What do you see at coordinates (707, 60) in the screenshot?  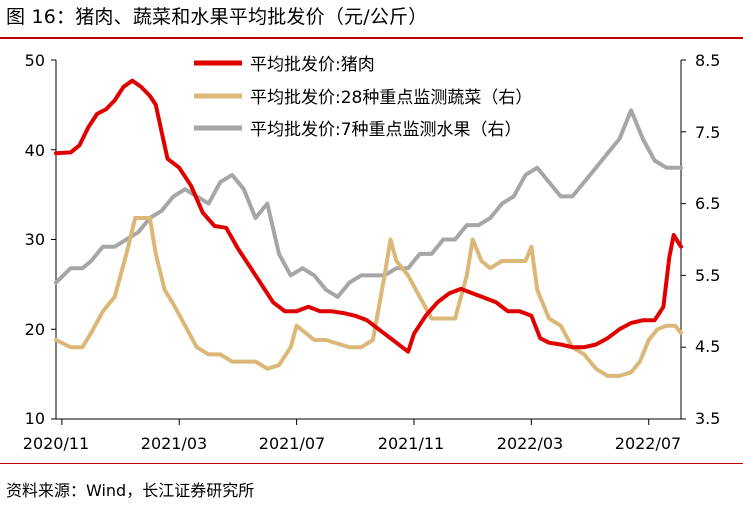 I see `y-right-tick-label: 8.5` at bounding box center [707, 60].